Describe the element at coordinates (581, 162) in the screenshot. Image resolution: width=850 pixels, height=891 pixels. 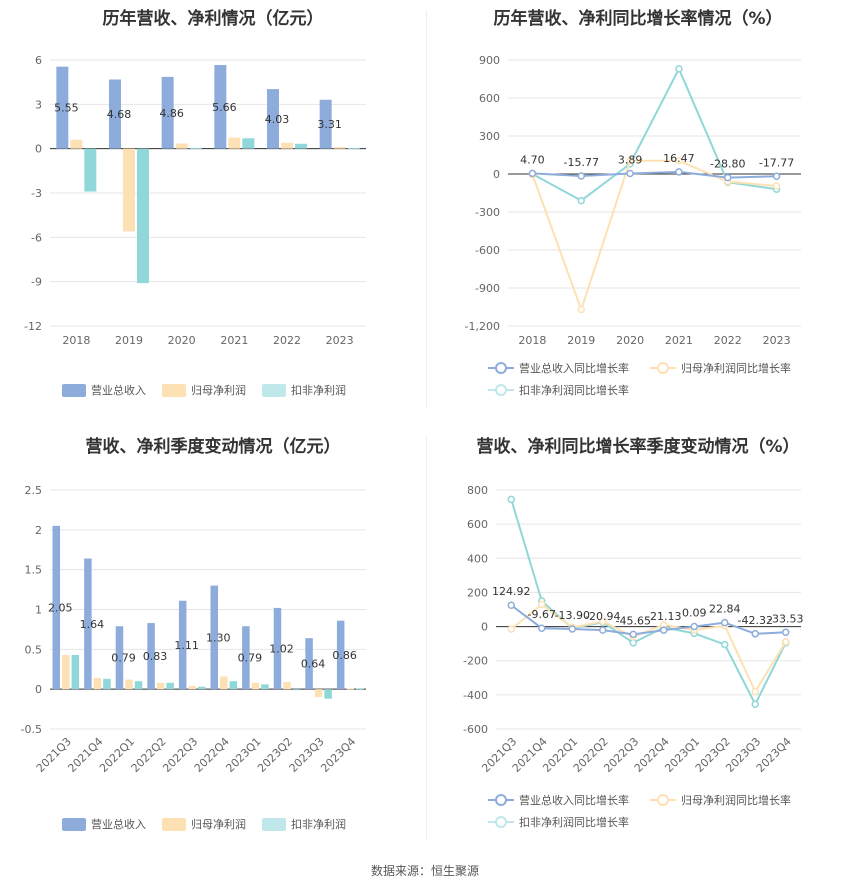
I see `data-label: -15.77` at that location.